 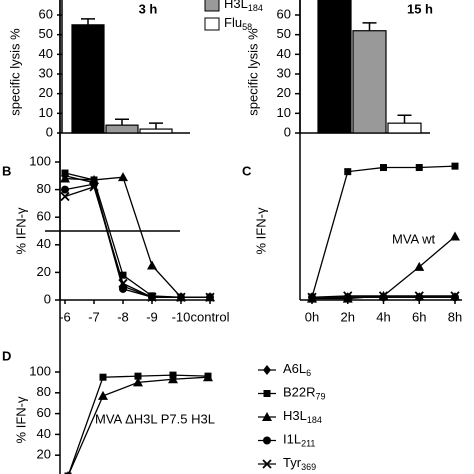 I want to click on annotation: MVA ΔH3L P7.5 H3L, so click(x=155, y=418).